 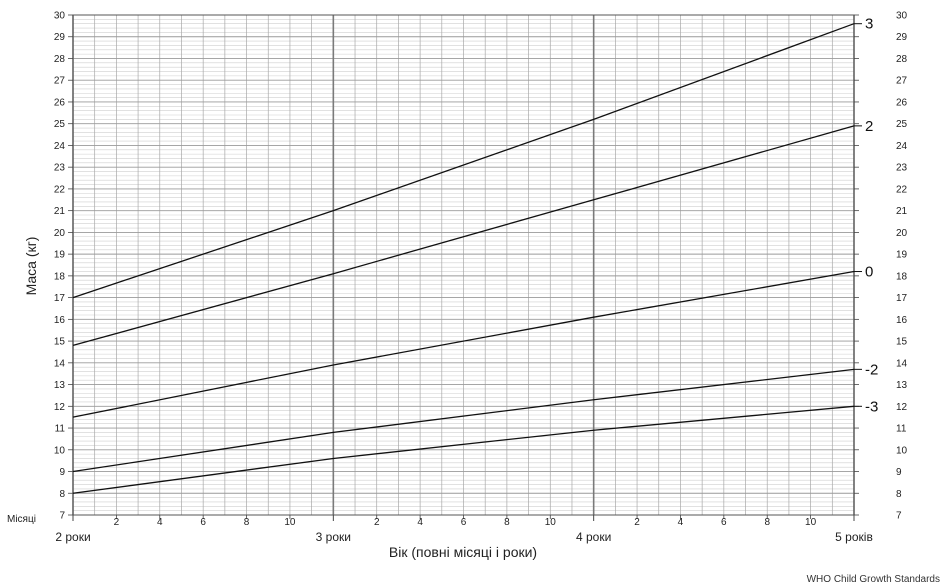 I want to click on y-tick-label-right: 17, so click(x=902, y=298).